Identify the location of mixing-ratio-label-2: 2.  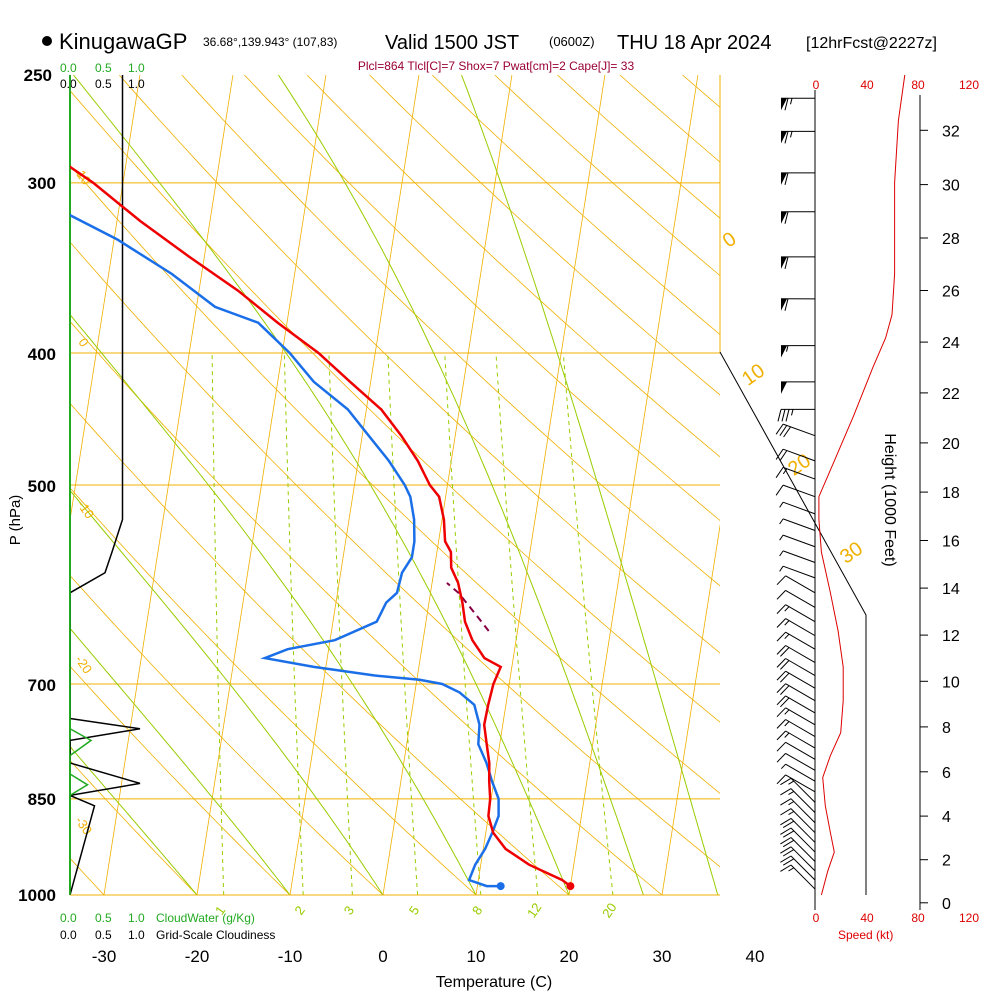
(299, 910).